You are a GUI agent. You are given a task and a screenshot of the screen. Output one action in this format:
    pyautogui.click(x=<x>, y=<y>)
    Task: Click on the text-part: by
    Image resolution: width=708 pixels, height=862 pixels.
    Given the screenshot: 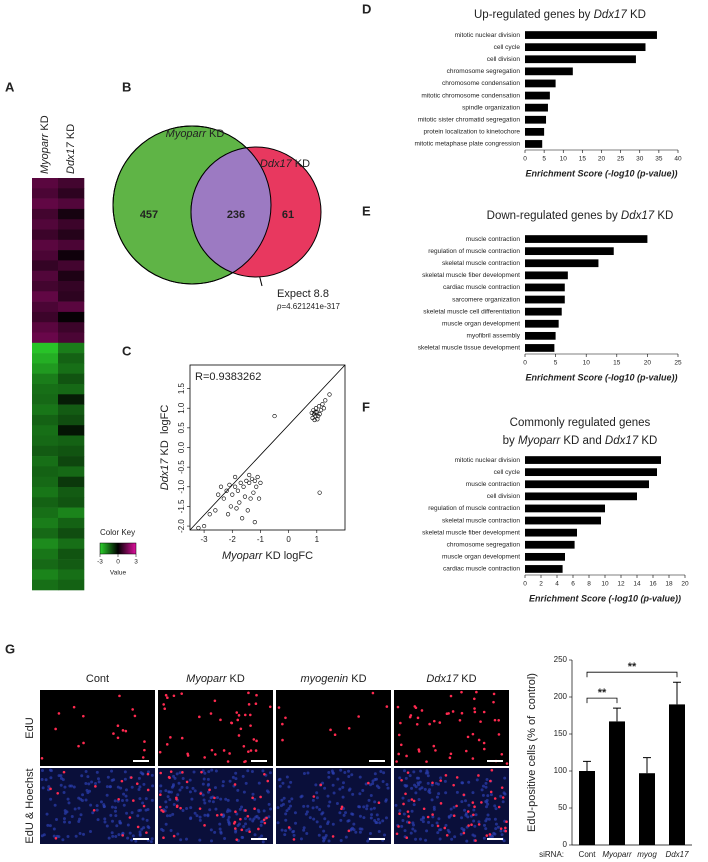 What is the action you would take?
    pyautogui.click(x=510, y=441)
    